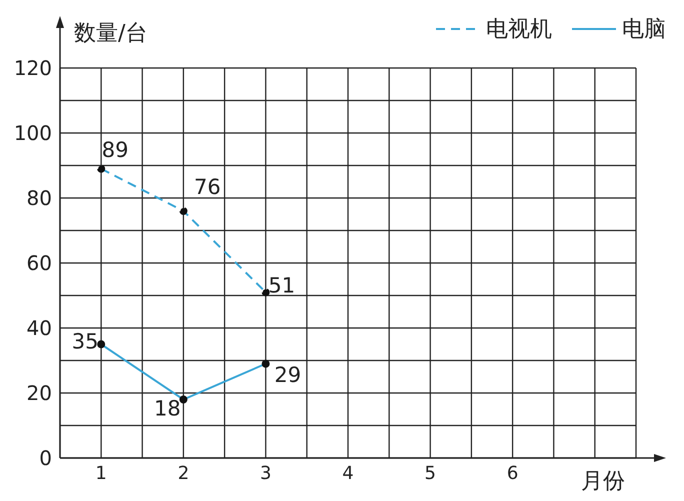  I want to click on legend-label: 电脑, so click(644, 30).